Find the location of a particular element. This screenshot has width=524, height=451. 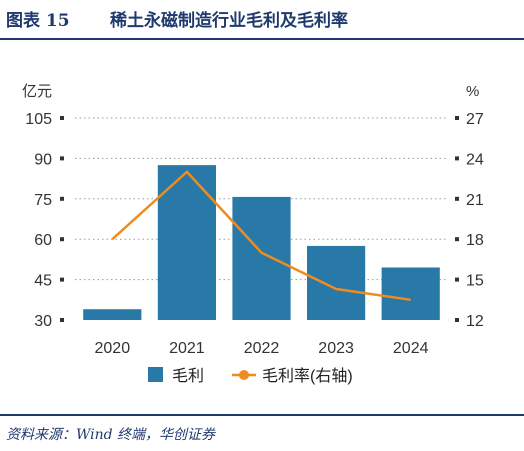

right-tick-label: 18 is located at coordinates (475, 240).